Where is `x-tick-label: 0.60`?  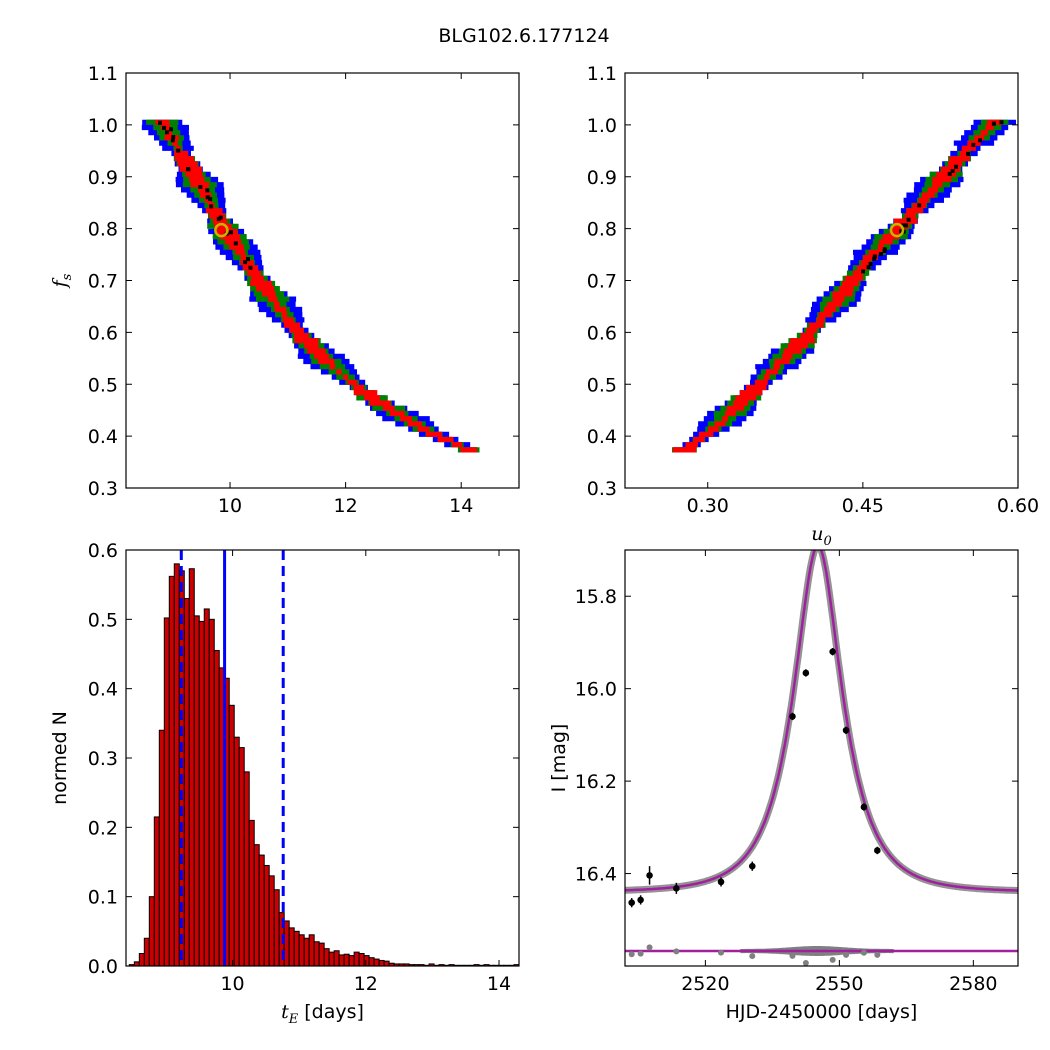
x-tick-label: 0.60 is located at coordinates (1018, 506).